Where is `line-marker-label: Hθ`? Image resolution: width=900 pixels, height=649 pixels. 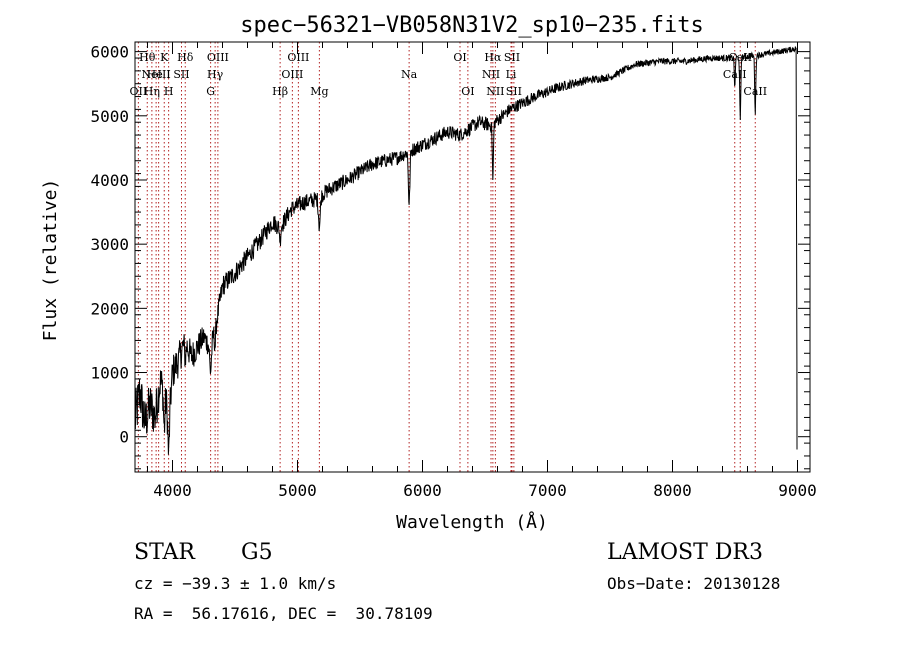 line-marker-label: Hθ is located at coordinates (147, 57).